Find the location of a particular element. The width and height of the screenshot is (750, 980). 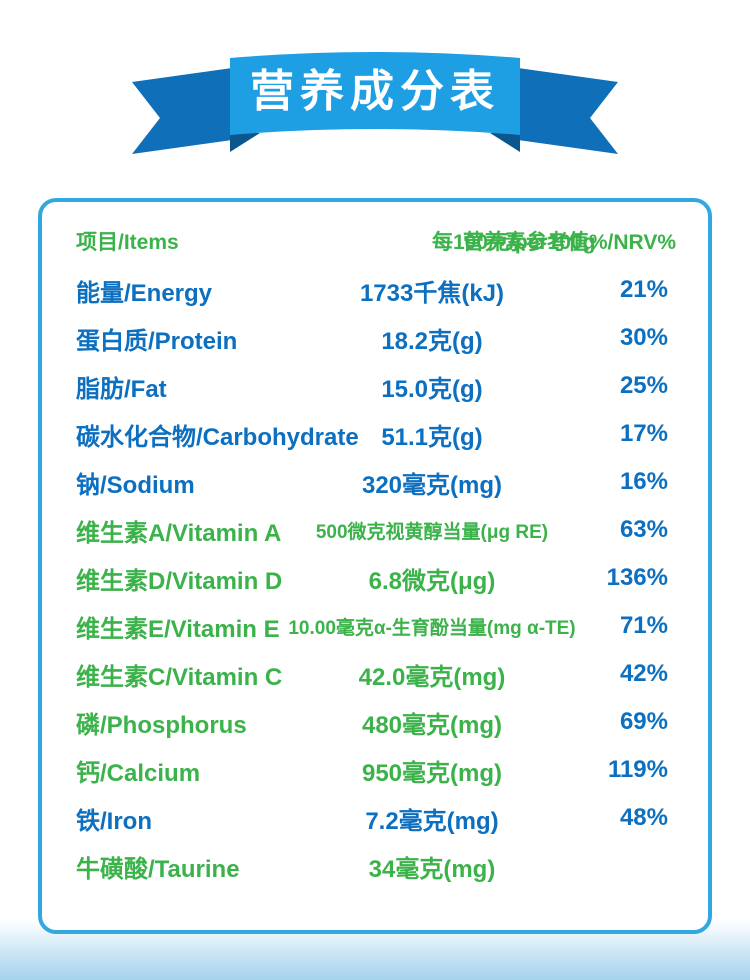

table-row: 磷/Phosphorus 480毫克(mg) 69% is located at coordinates (376, 722).